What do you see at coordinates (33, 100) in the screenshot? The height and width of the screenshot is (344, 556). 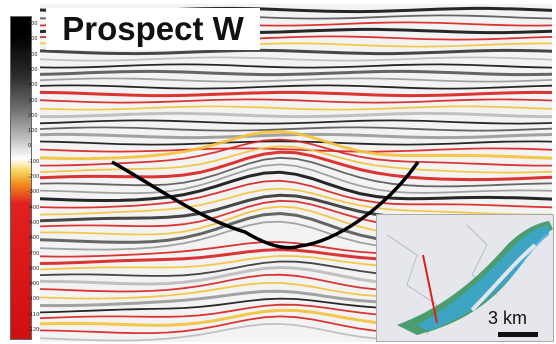 I see `colorbar-tick-label: 300` at bounding box center [33, 100].